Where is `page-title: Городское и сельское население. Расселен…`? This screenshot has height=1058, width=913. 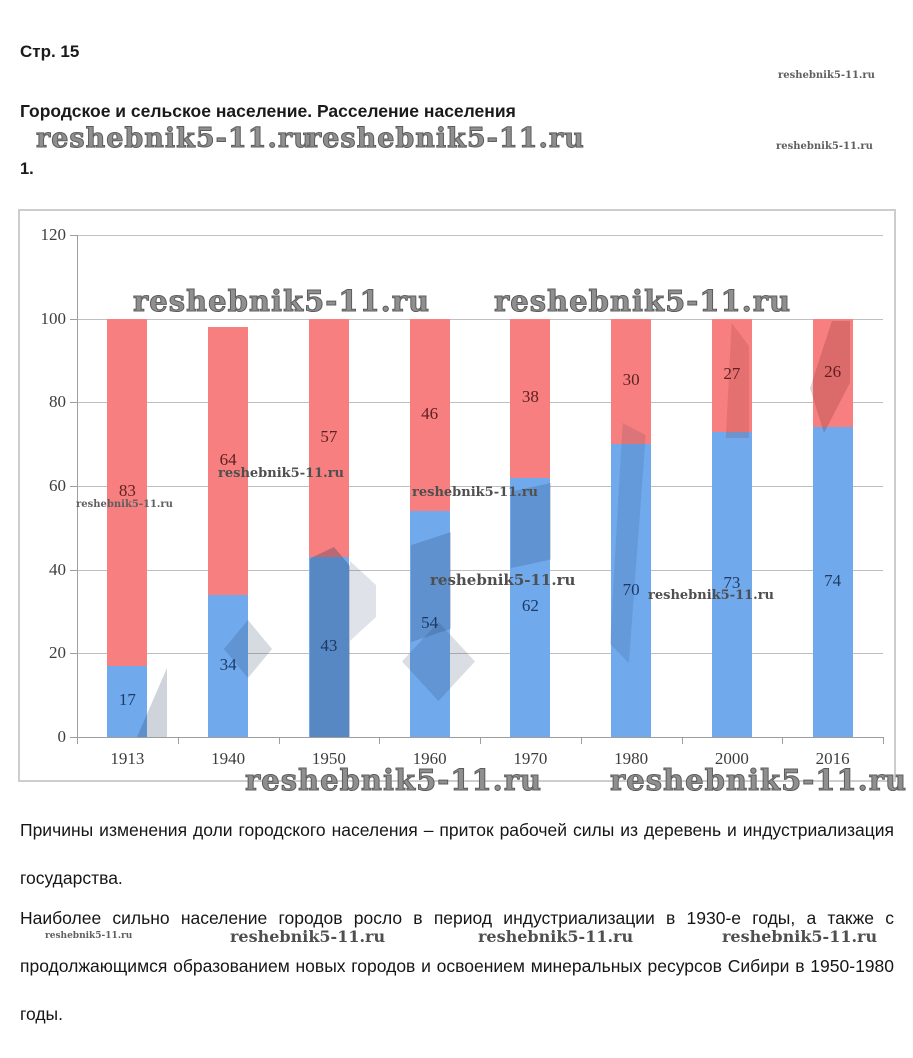 page-title: Городское и сельское население. Расселен… is located at coordinates (268, 111).